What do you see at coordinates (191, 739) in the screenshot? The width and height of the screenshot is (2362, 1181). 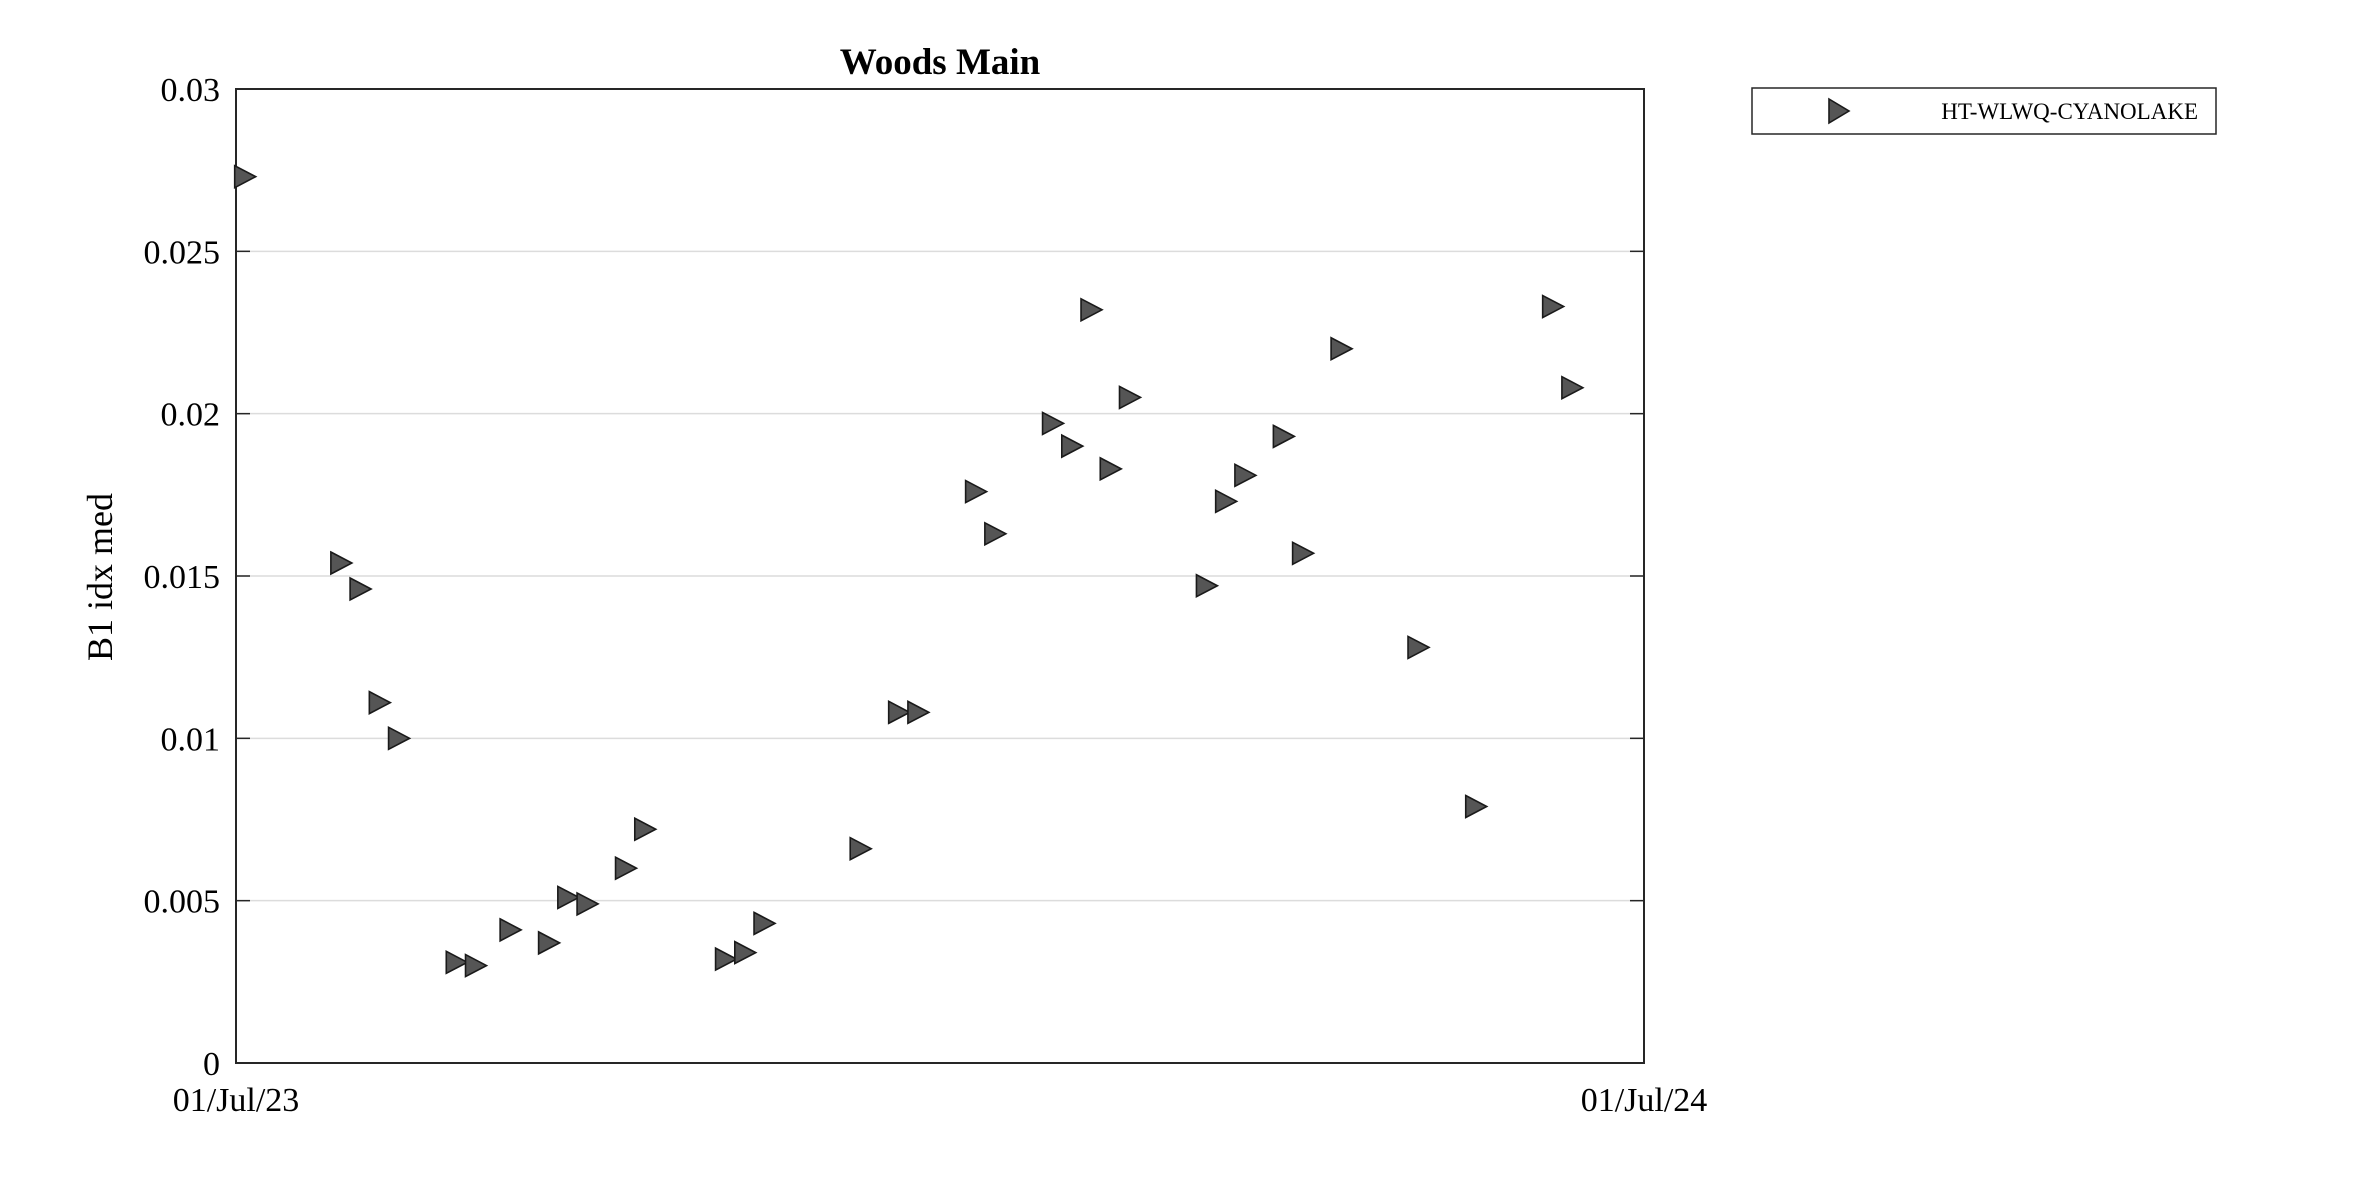 I see `y-tick-label: 0.01` at bounding box center [191, 739].